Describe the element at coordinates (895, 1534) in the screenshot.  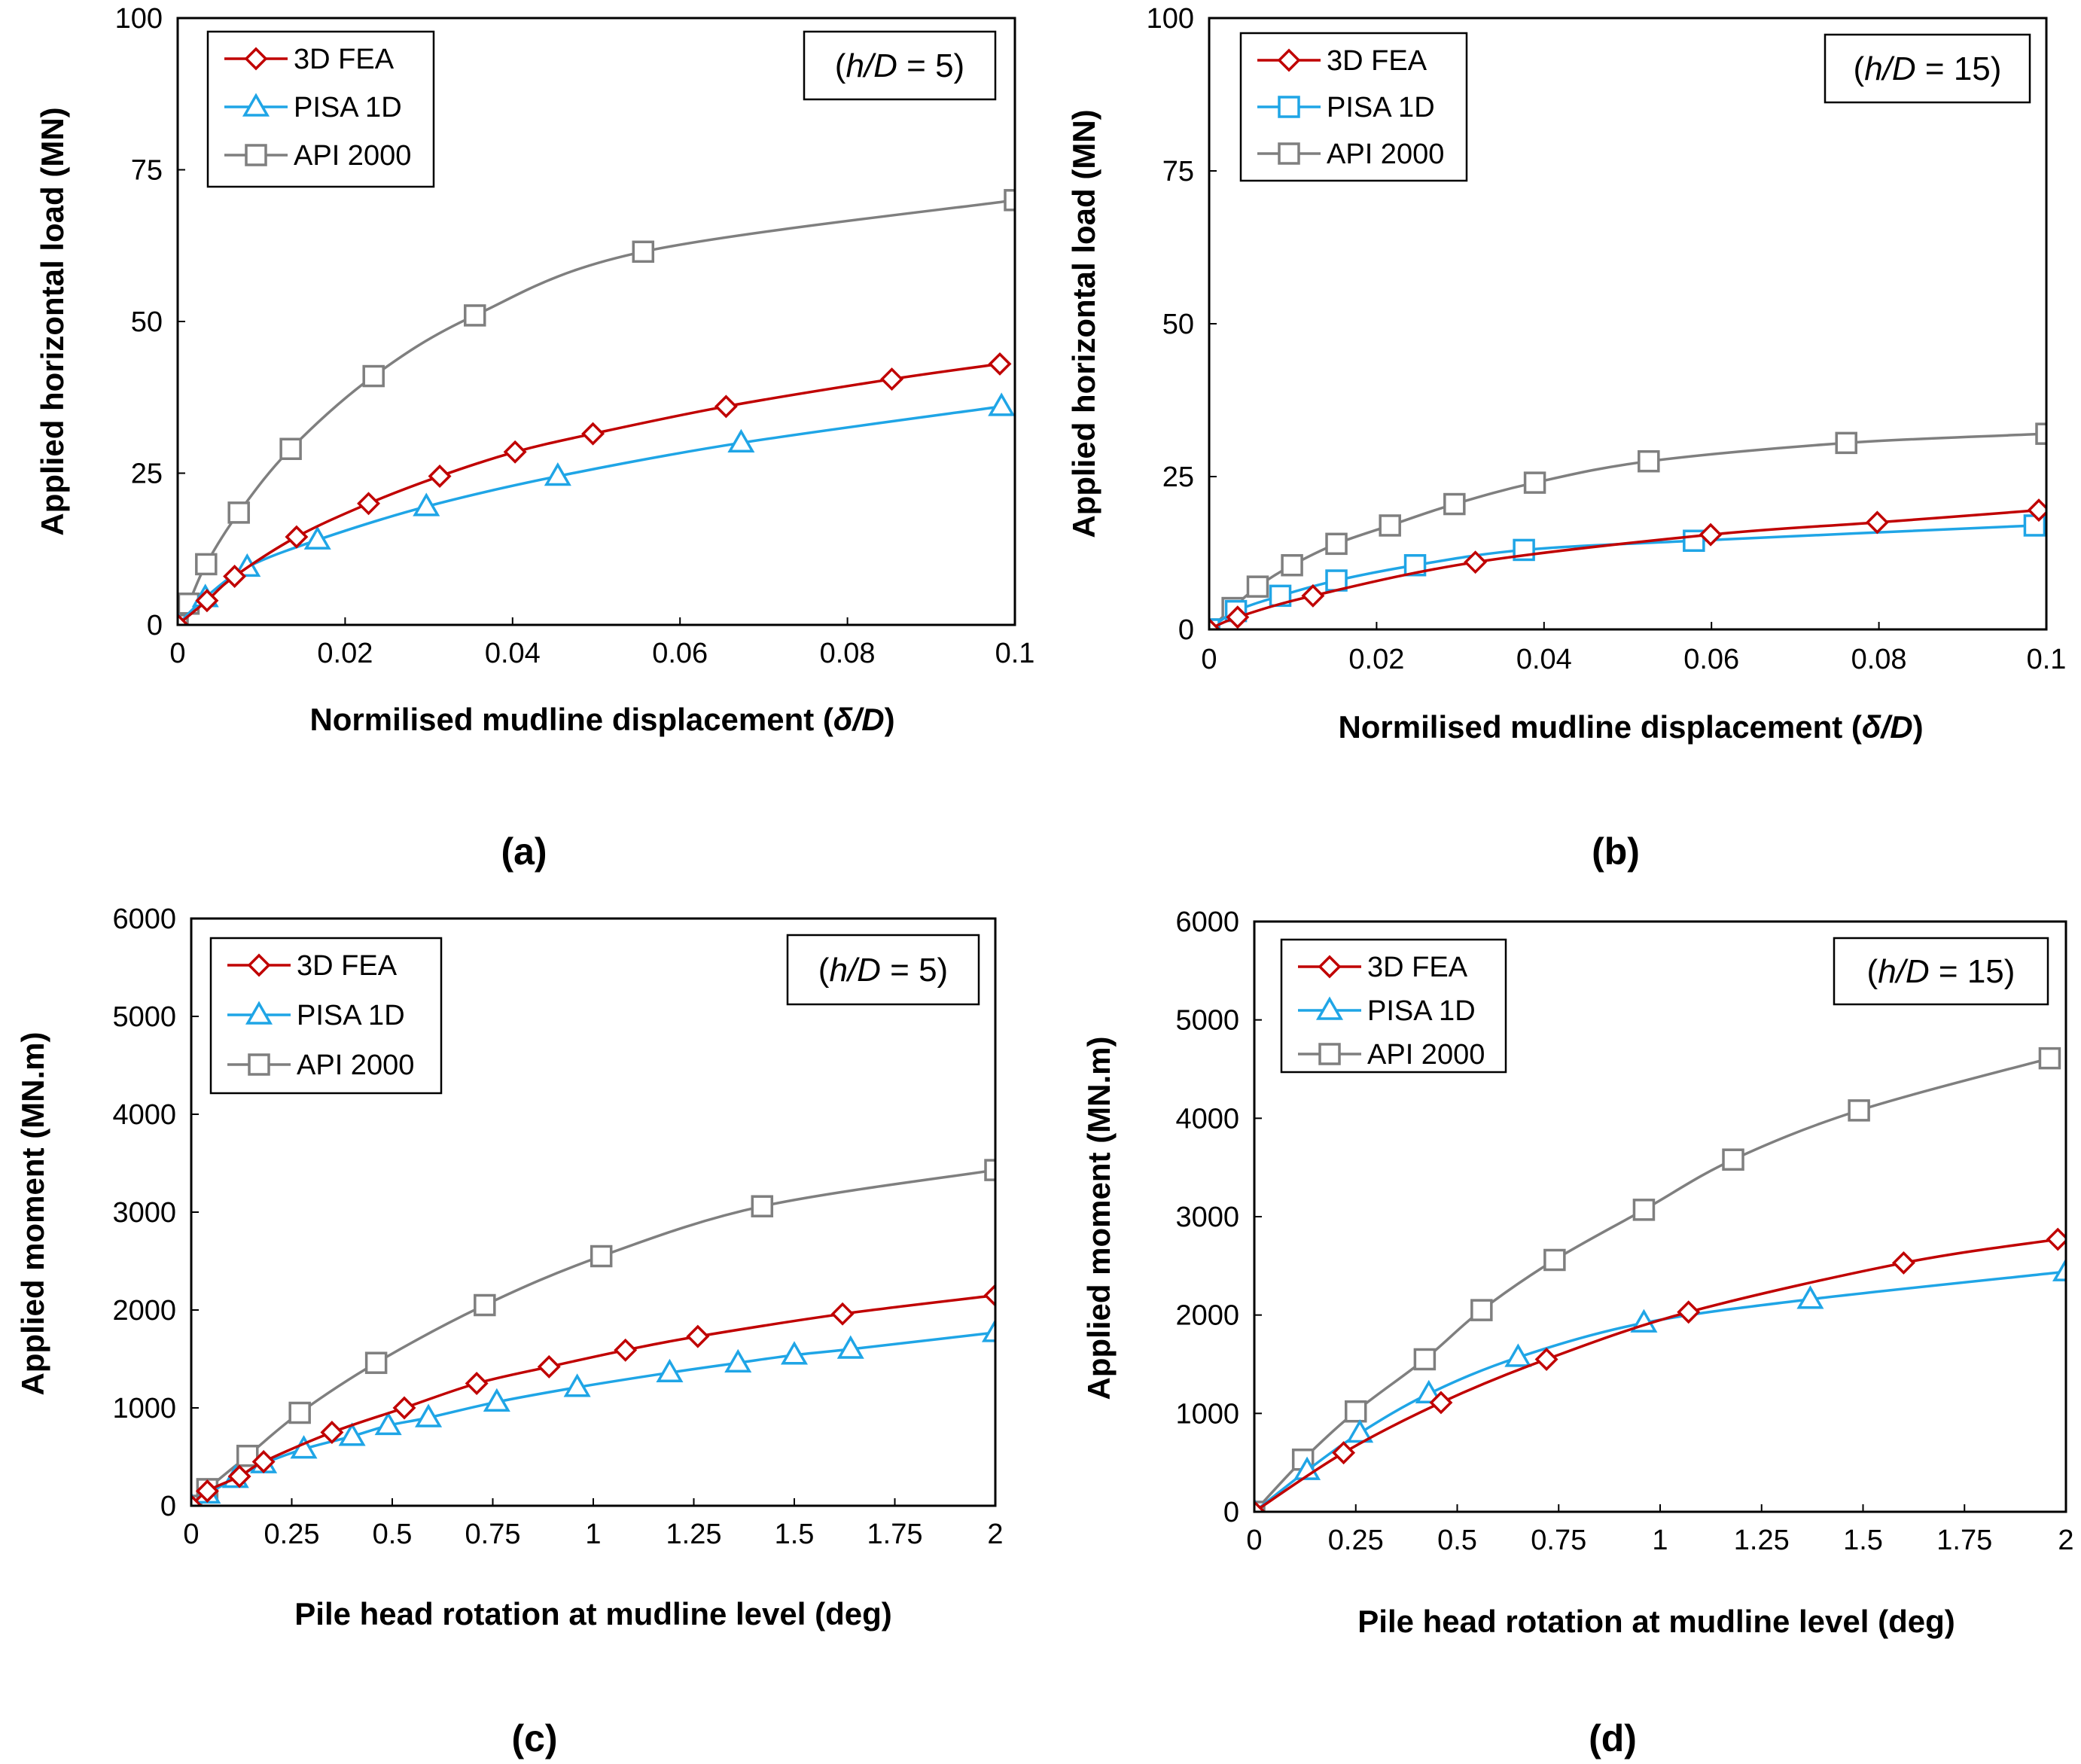
I see `x-tick-label: 1.75` at that location.